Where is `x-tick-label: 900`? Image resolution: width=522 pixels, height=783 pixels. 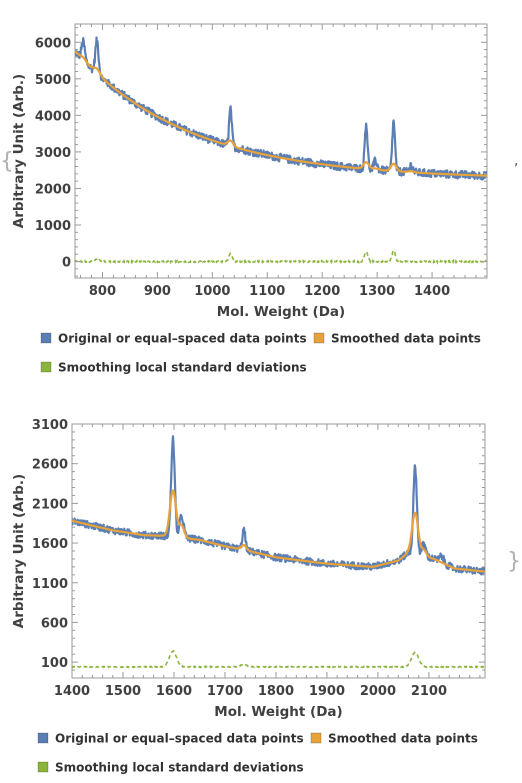 x-tick-label: 900 is located at coordinates (157, 291).